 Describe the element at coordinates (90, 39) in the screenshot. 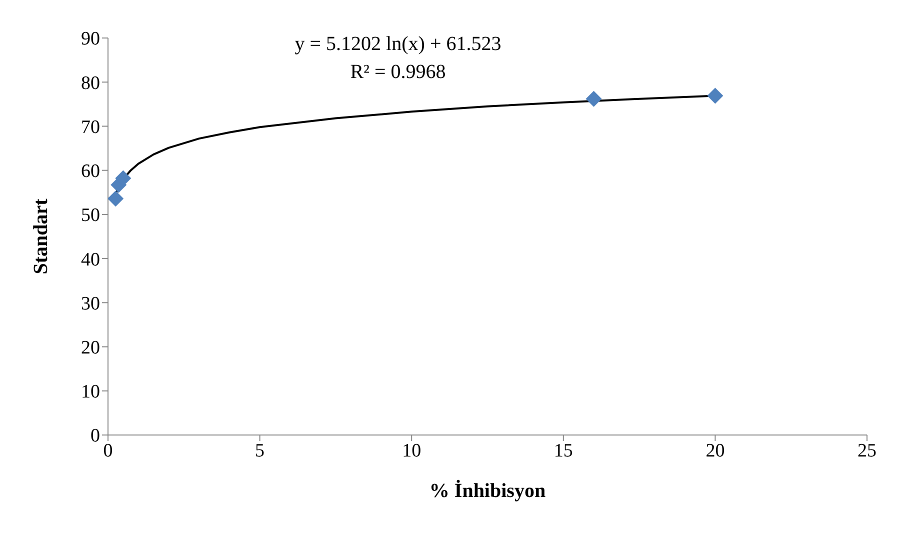

I see `y-tick-label: 90` at that location.